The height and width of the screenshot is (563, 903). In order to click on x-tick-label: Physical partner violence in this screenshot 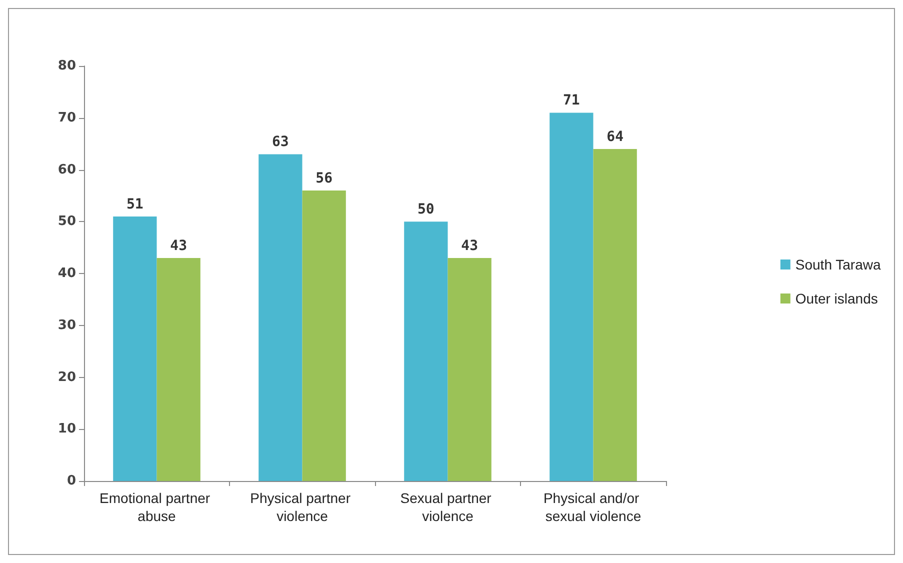, I will do `click(302, 507)`.